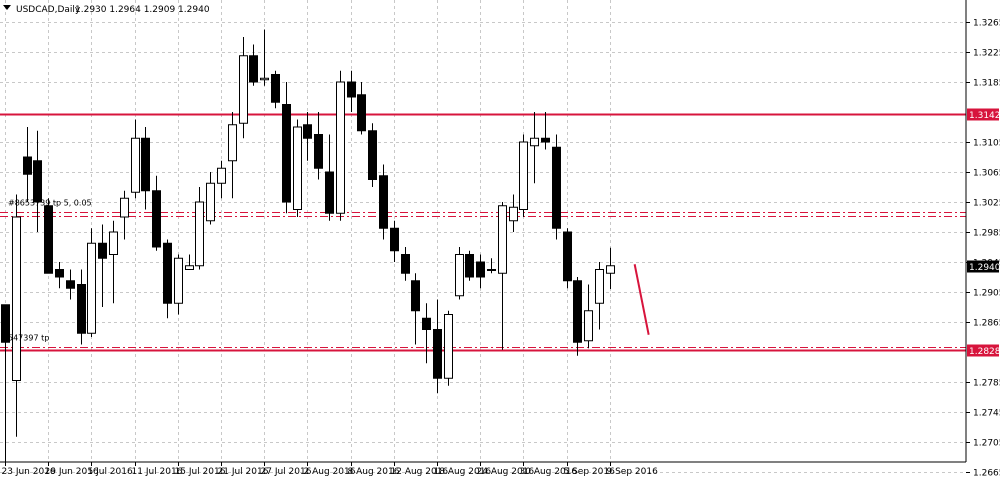 The image size is (1000, 480). What do you see at coordinates (986, 414) in the screenshot?
I see `price-tick-label: 1.2745` at bounding box center [986, 414].